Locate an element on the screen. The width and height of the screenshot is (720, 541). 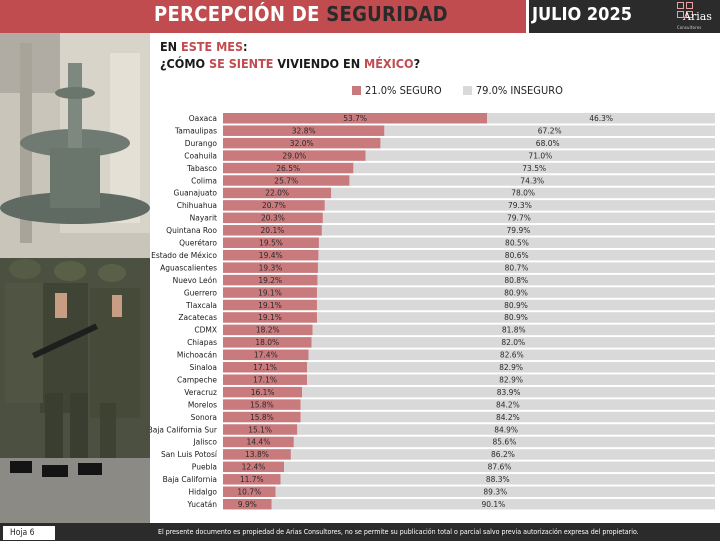
question-text: ? is located at coordinates (417, 63).